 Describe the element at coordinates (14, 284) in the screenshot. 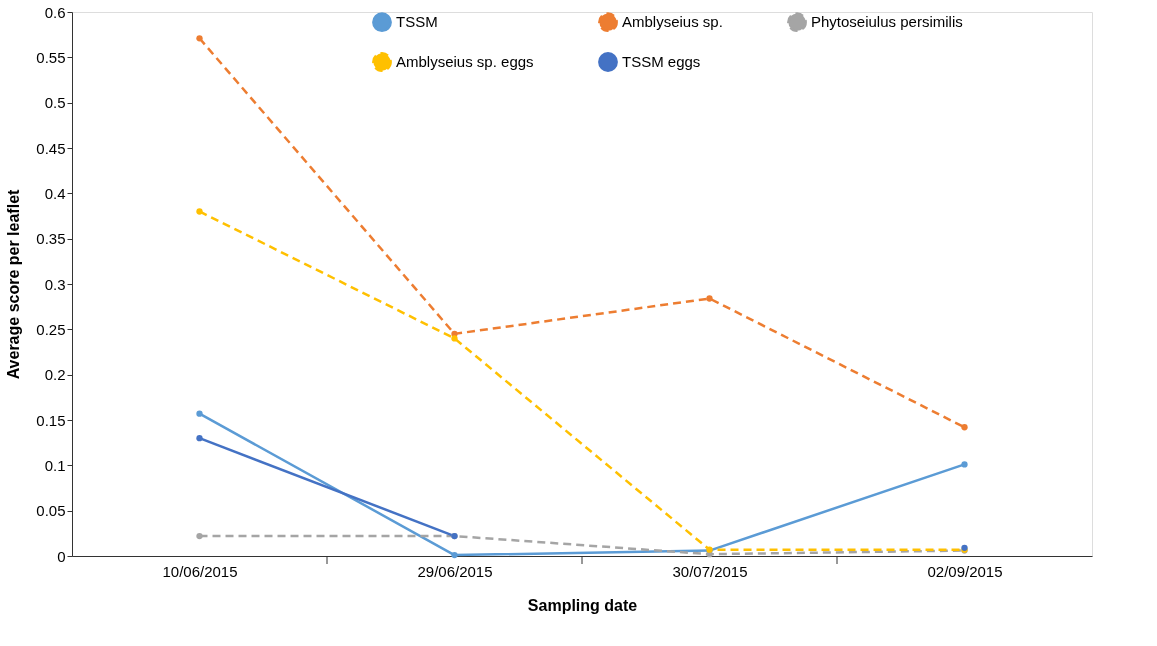

I see `y-axis-title: Average score per leaflet` at that location.